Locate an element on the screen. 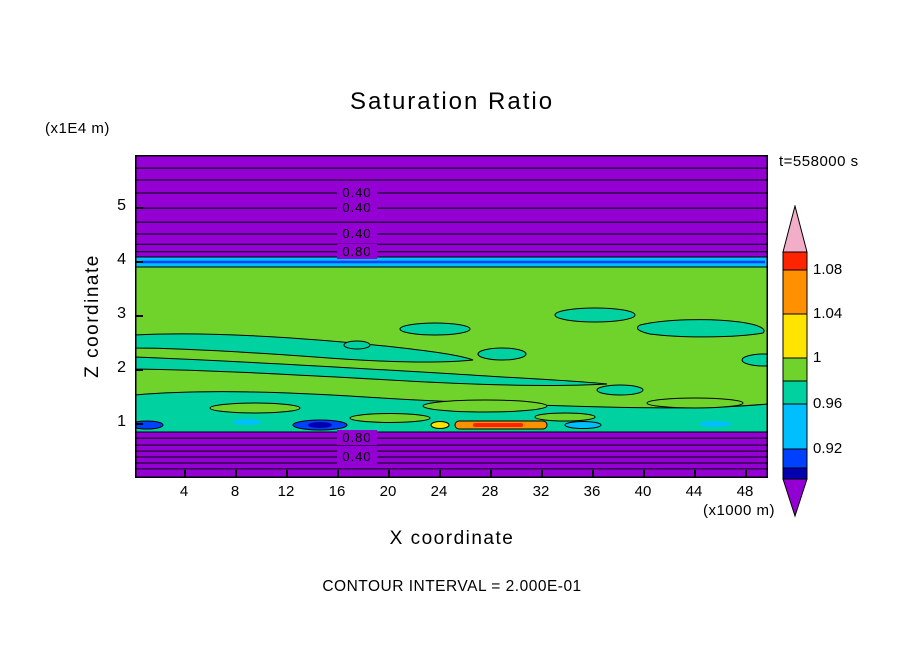  turquoise-patches is located at coordinates (460, 370).